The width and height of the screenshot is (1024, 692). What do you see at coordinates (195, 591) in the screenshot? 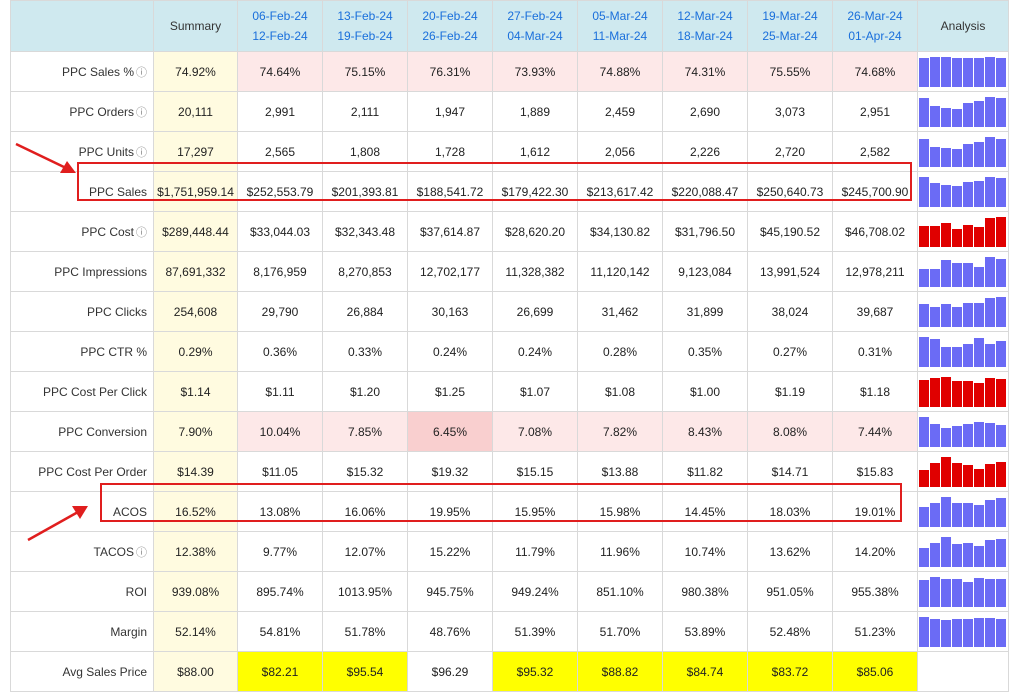
I see `summary-cell: 939.08%` at bounding box center [195, 591].